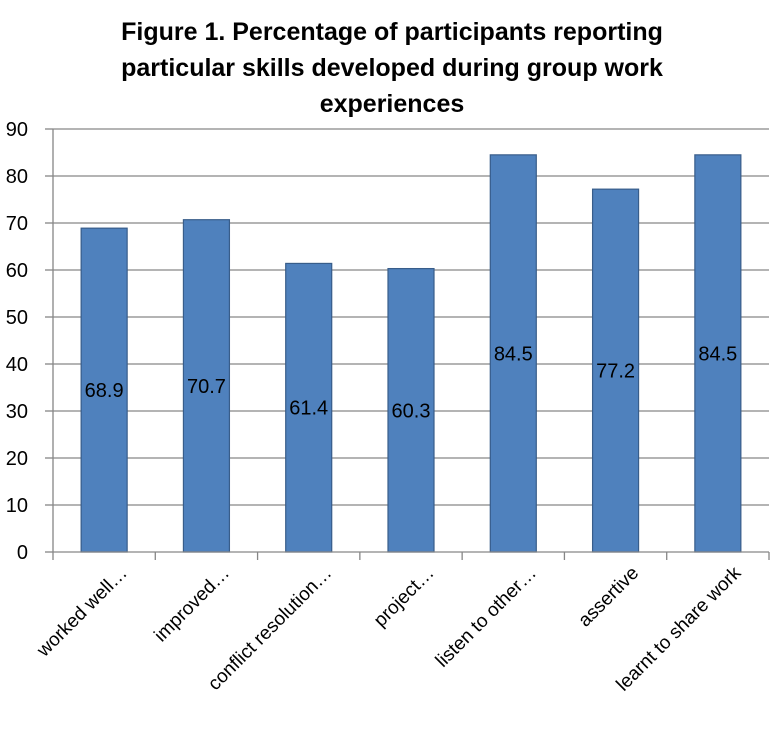 Image resolution: width=783 pixels, height=745 pixels. Describe the element at coordinates (608, 597) in the screenshot. I see `x-category-label: assertive` at that location.